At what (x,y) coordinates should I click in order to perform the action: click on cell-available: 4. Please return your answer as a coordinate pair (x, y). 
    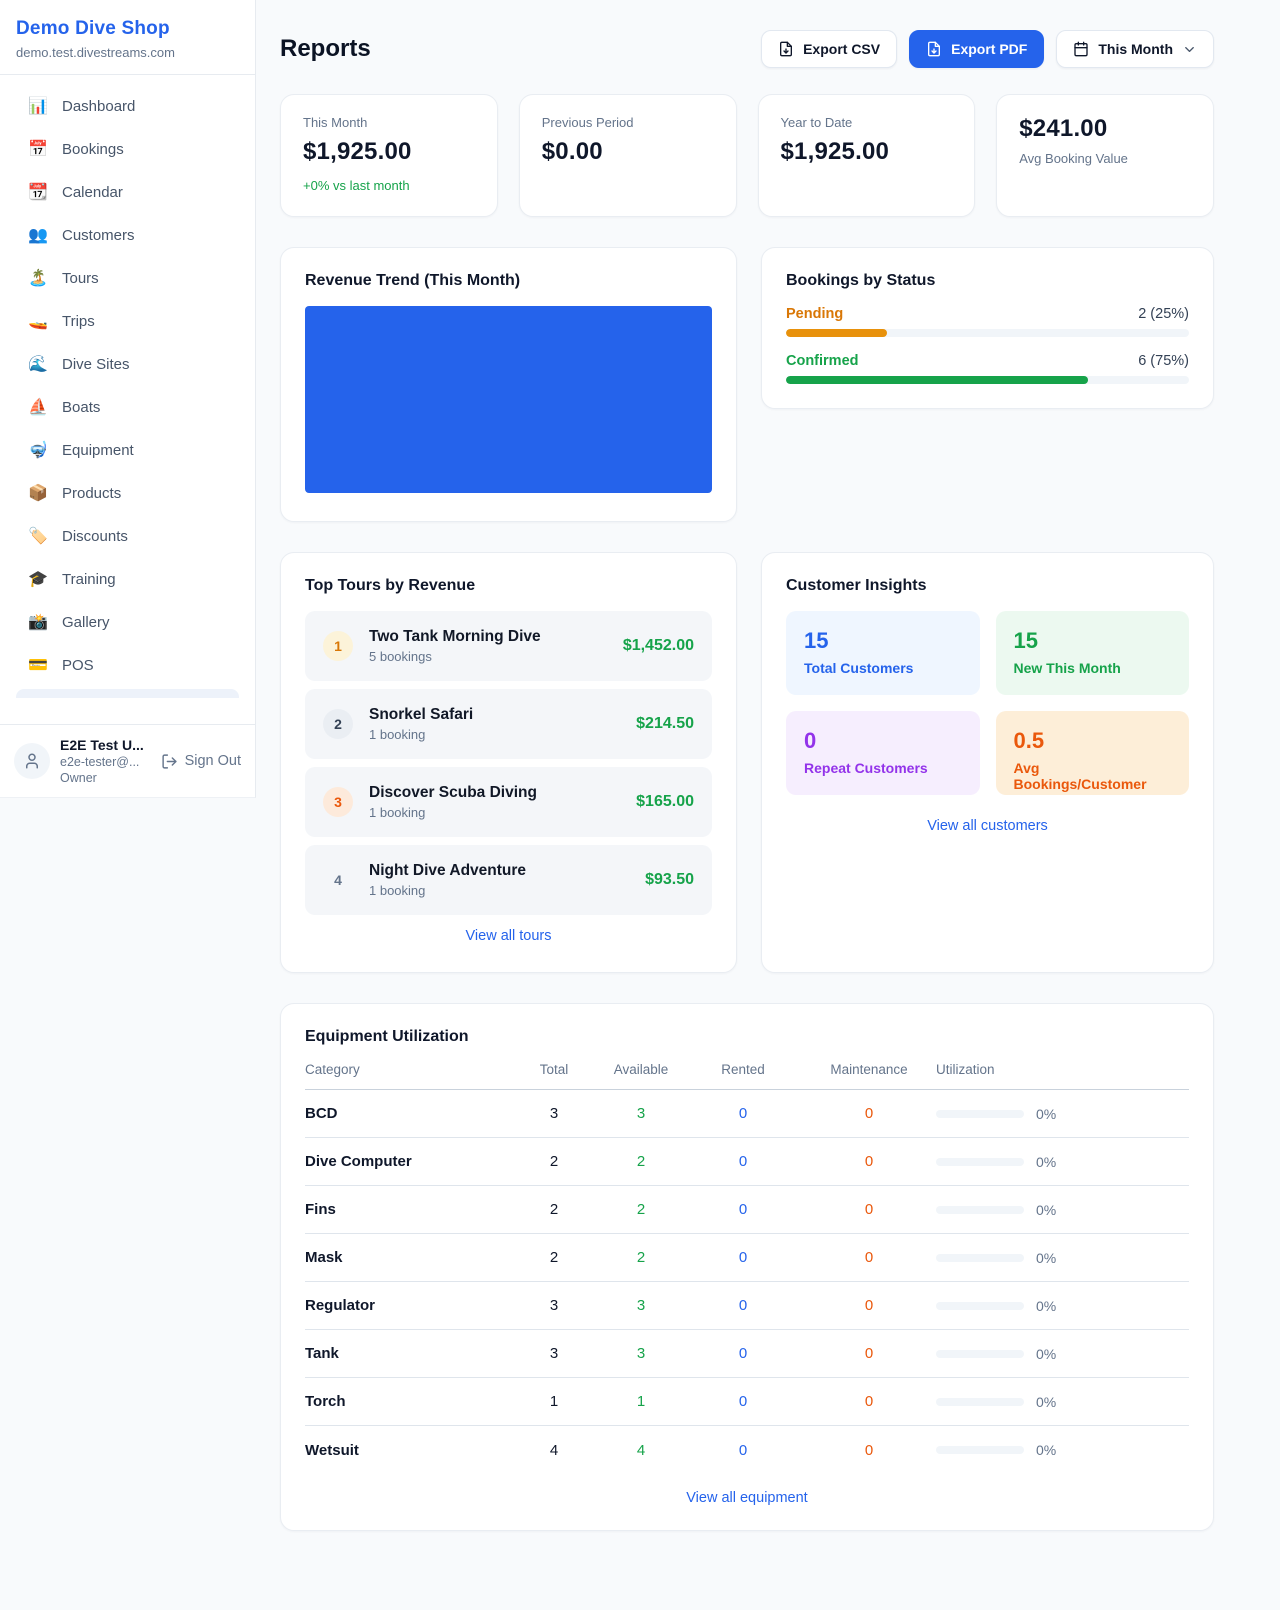
    Looking at the image, I should click on (641, 1450).